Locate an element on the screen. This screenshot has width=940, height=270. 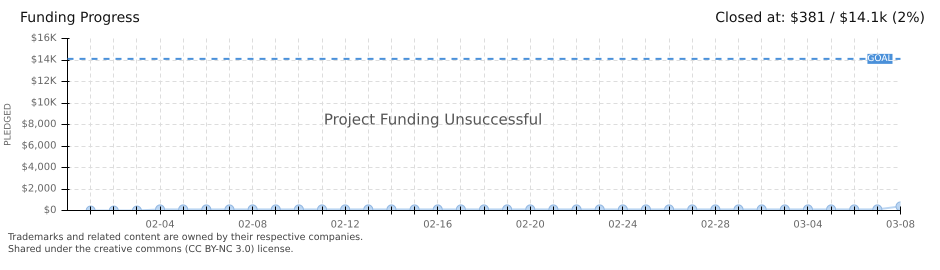
x-tick-label: 02-24 is located at coordinates (623, 225).